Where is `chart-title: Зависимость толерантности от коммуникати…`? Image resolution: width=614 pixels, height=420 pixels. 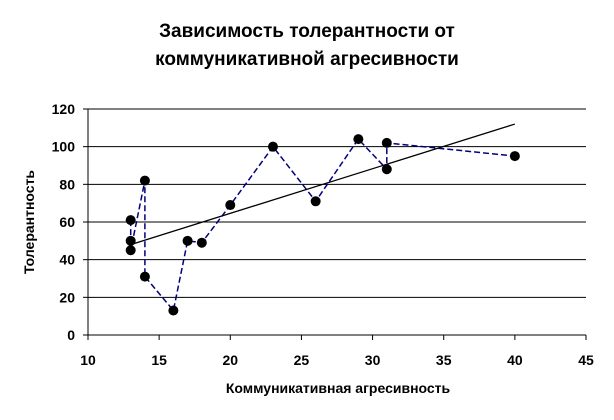
chart-title: Зависимость толерантности от коммуникати… is located at coordinates (307, 46).